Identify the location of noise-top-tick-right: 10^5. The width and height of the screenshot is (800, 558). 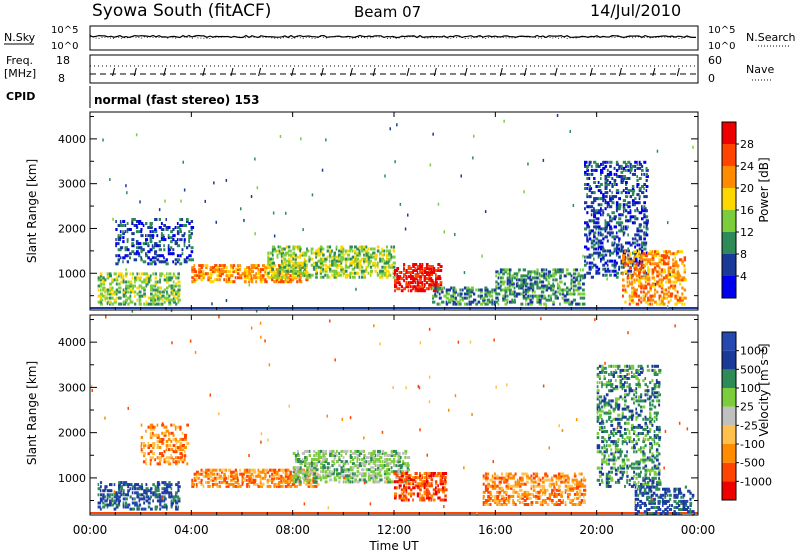
(721, 30).